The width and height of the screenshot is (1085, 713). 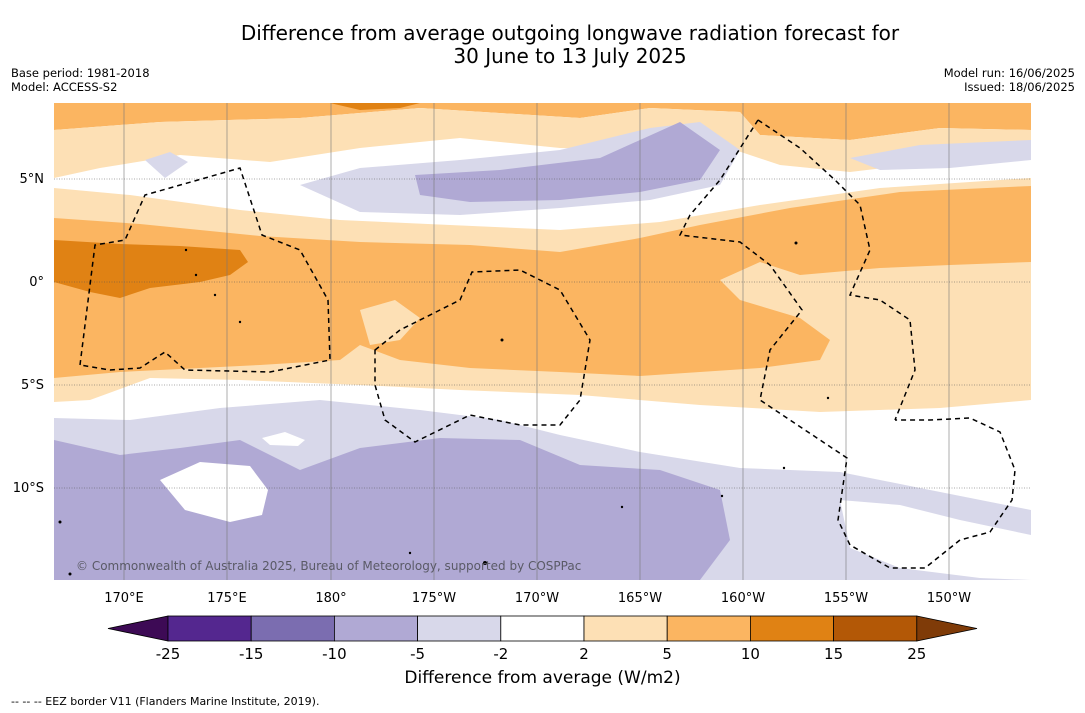 I want to click on lon-label: 170°E, so click(x=124, y=598).